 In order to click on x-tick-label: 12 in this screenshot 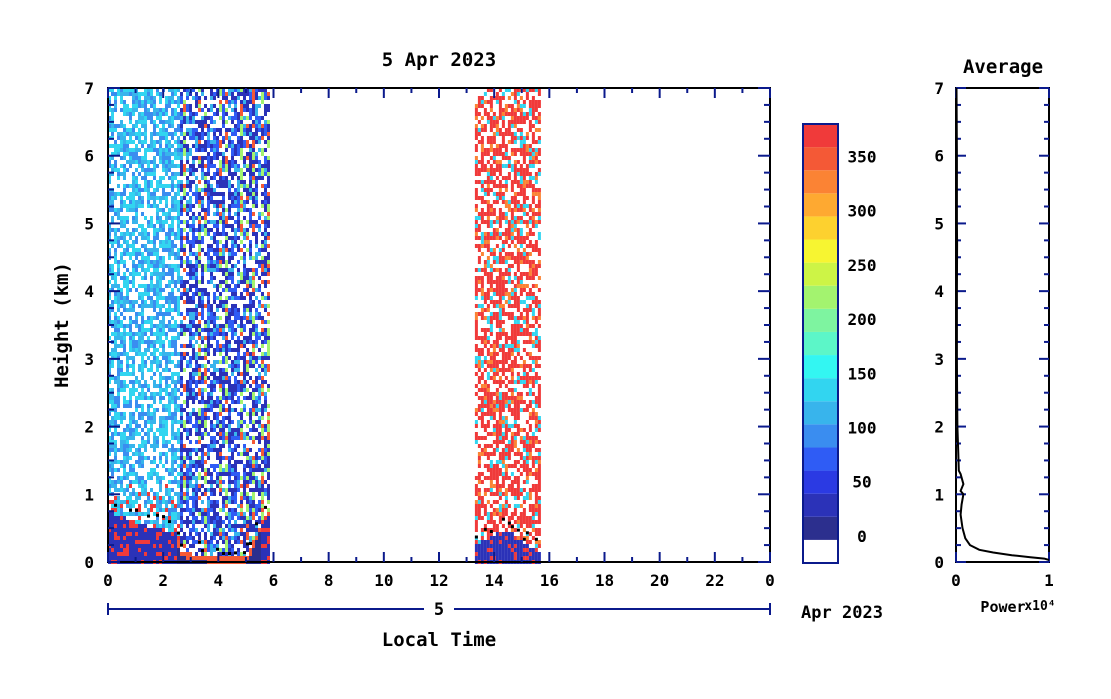, I will do `click(438, 580)`.